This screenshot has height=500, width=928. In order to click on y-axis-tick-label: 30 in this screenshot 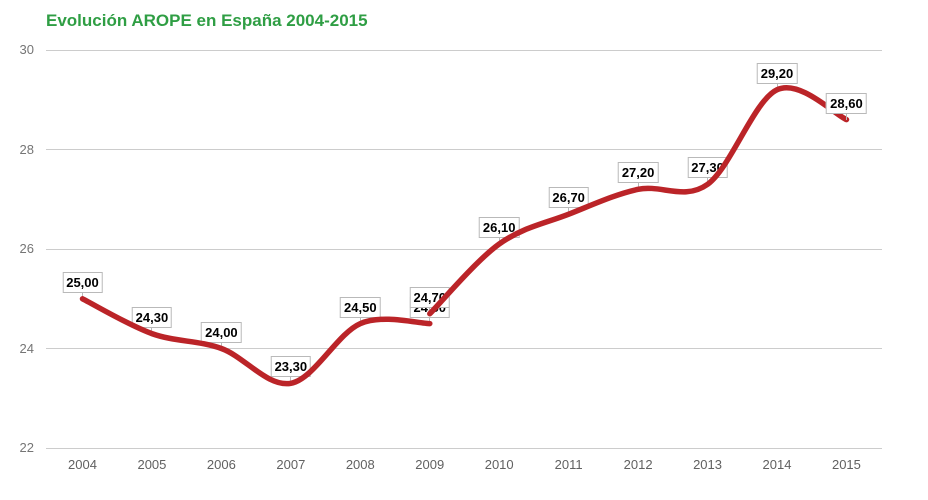, I will do `click(26, 49)`.